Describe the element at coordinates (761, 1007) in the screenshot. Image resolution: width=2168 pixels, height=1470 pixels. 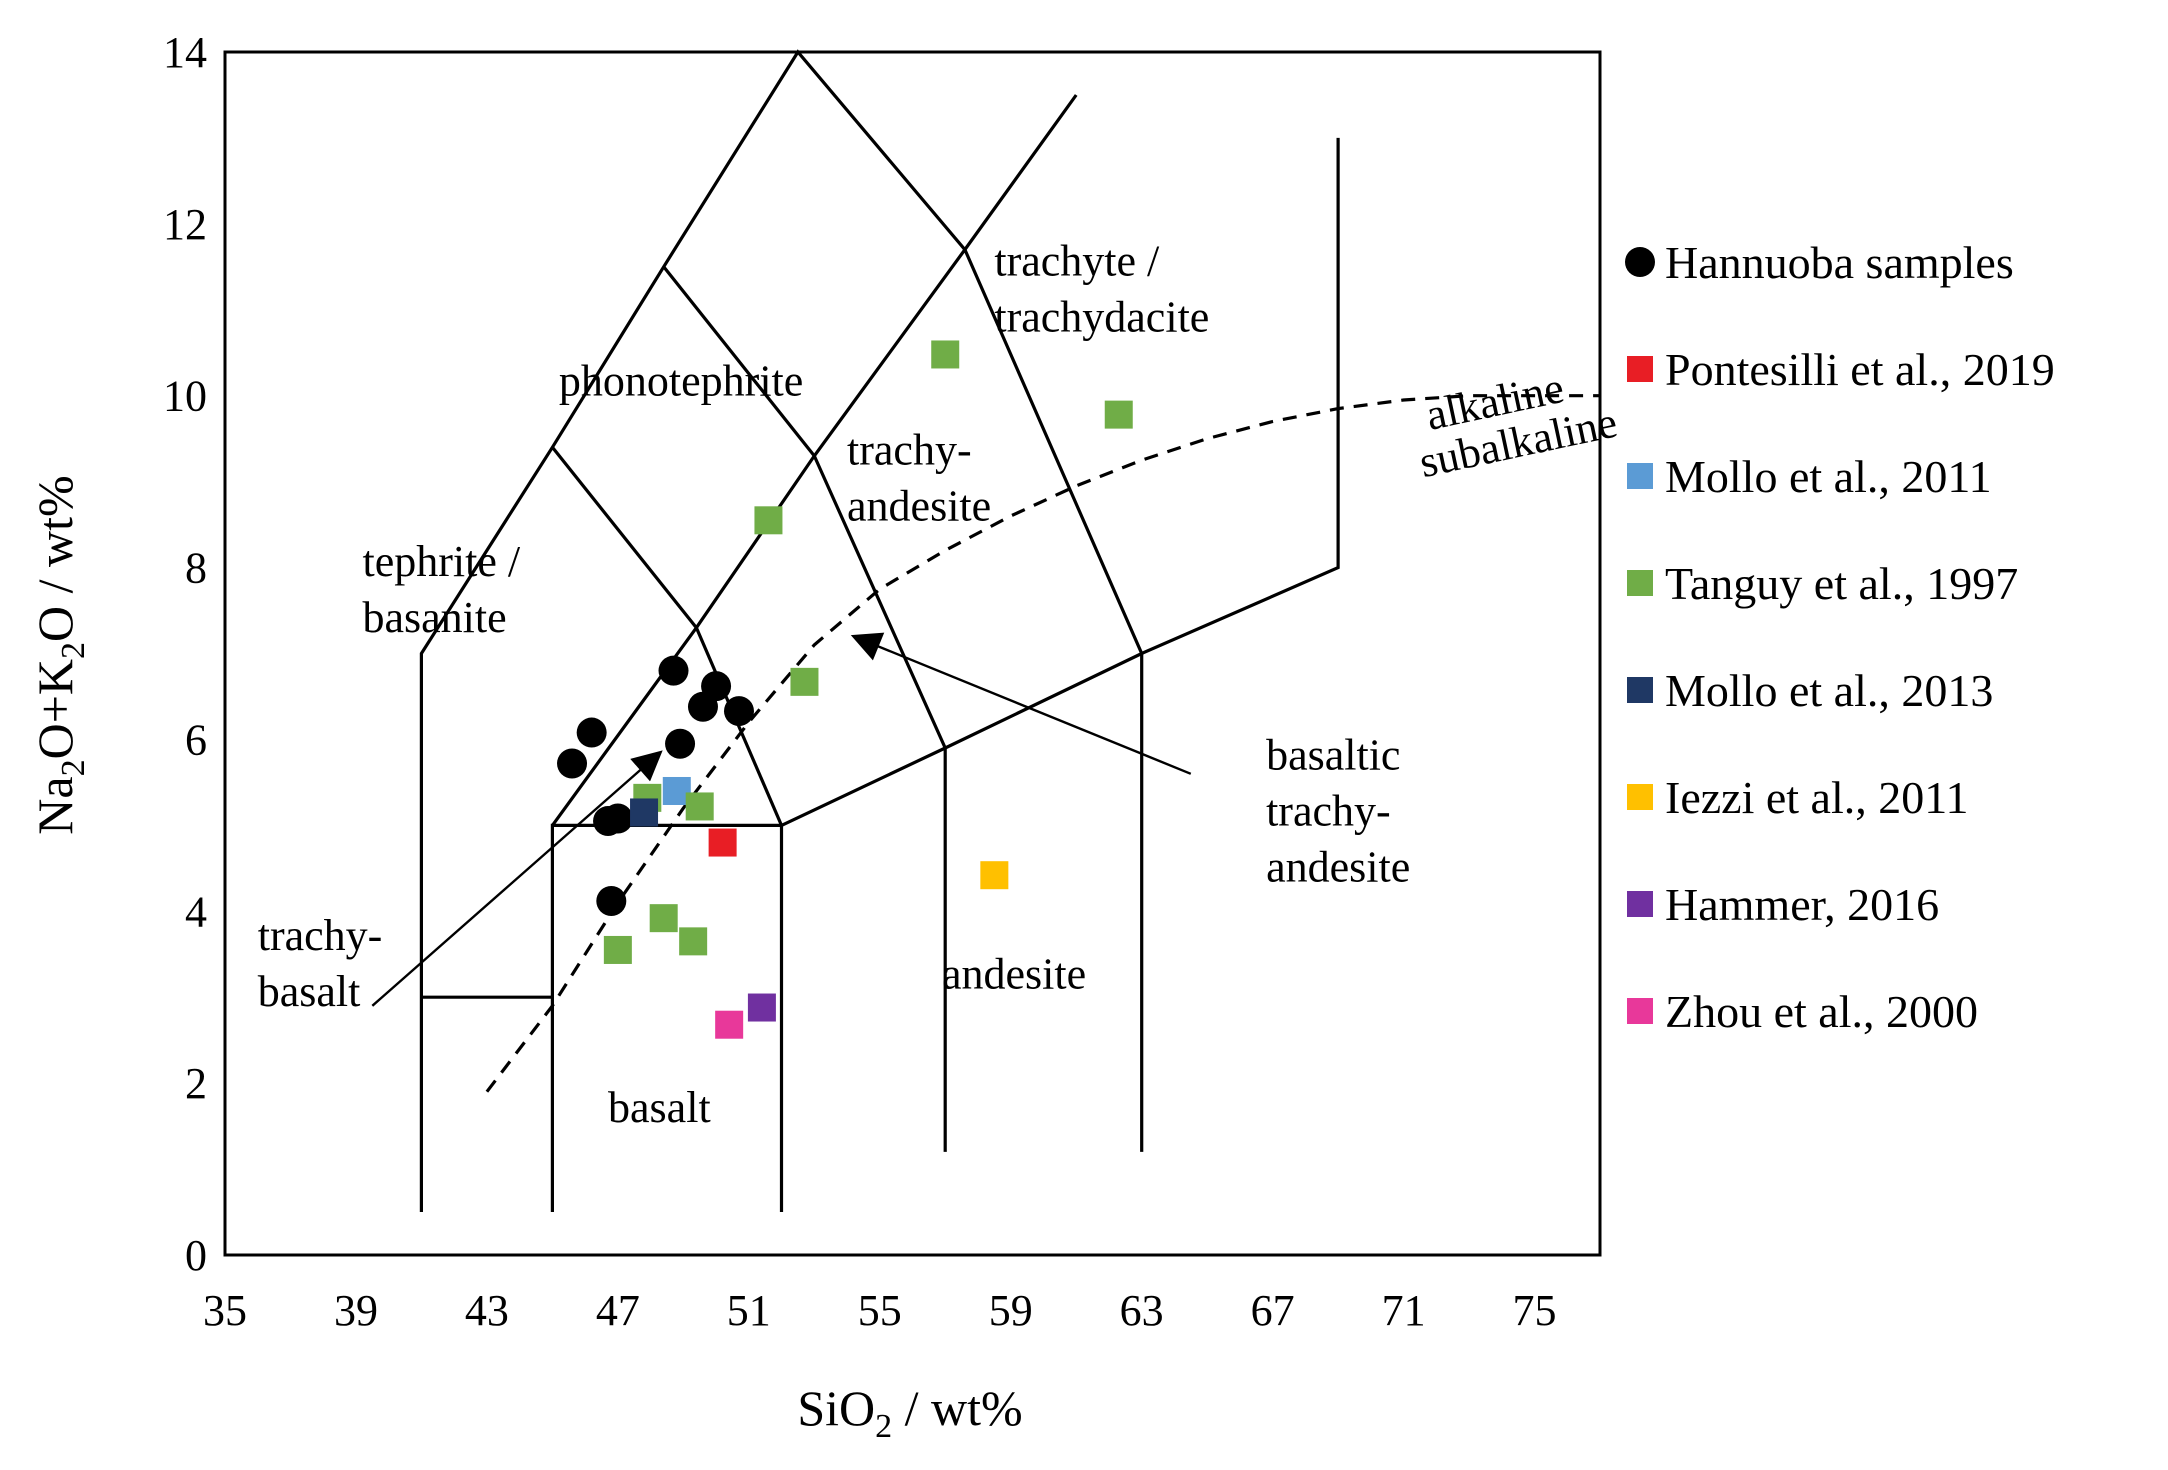
I see `data-point-hammer-2016` at that location.